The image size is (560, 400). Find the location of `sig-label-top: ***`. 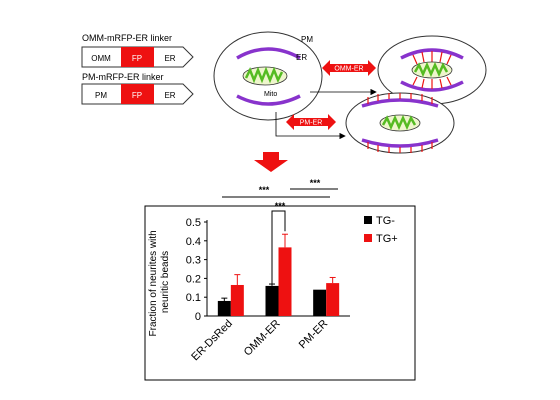

sig-label-top: *** is located at coordinates (264, 190).